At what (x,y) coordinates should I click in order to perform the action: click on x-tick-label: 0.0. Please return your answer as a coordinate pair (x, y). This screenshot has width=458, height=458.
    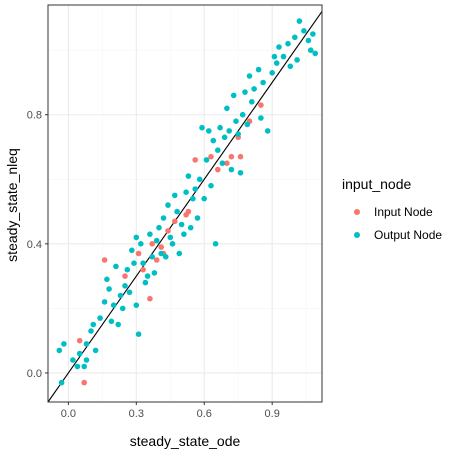
    Looking at the image, I should click on (68, 414).